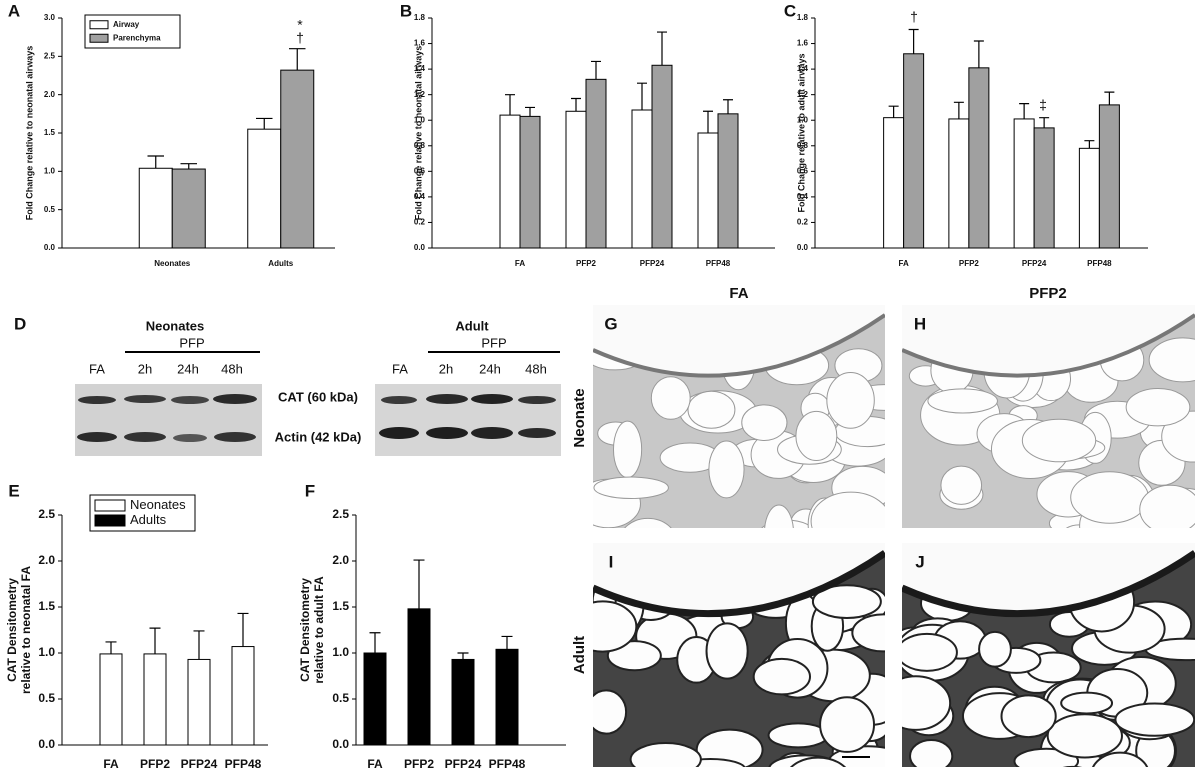 The width and height of the screenshot is (1200, 780). Describe the element at coordinates (188, 368) in the screenshot. I see `lane-label: 24h` at that location.